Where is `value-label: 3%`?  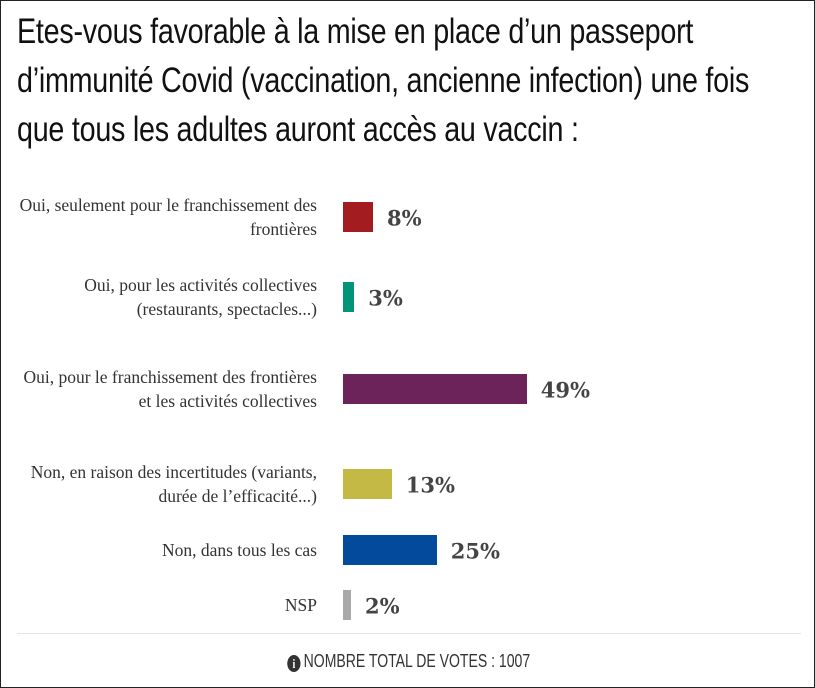 value-label: 3% is located at coordinates (385, 298).